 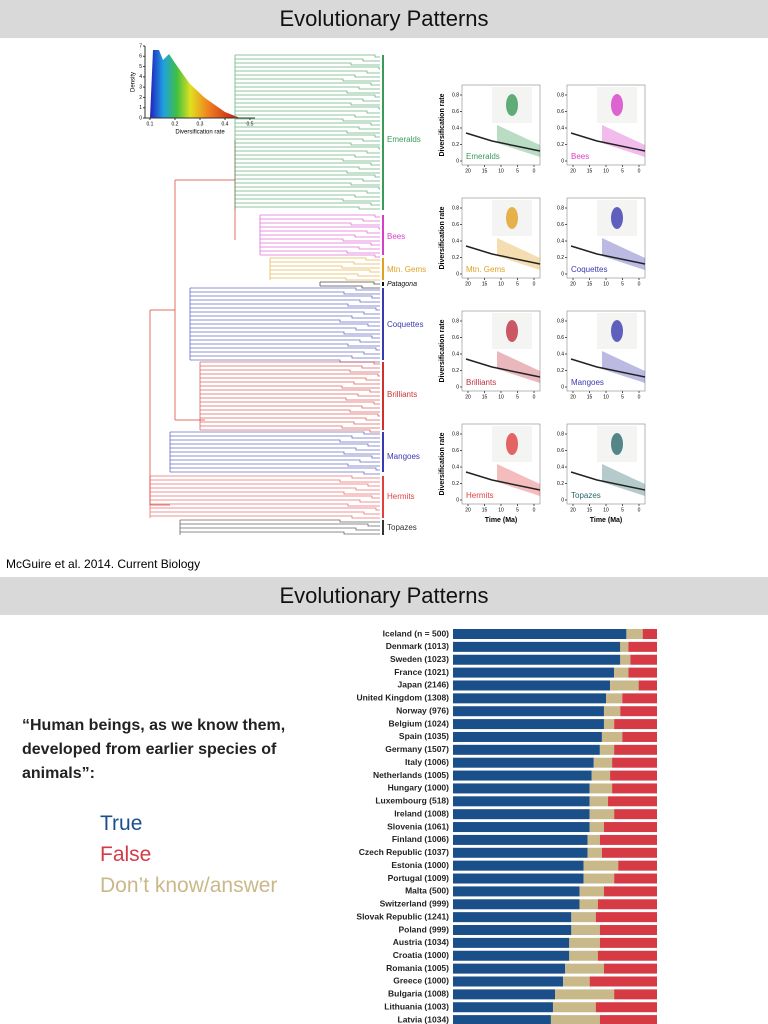 What do you see at coordinates (518, 480) in the screenshot?
I see `rate-band` at bounding box center [518, 480].